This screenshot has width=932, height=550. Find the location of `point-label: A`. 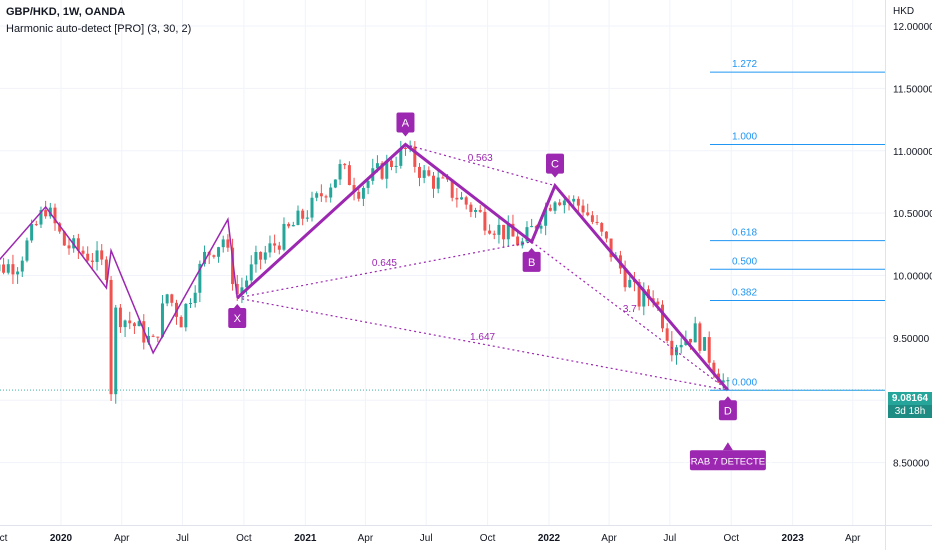

point-label: A is located at coordinates (406, 124).